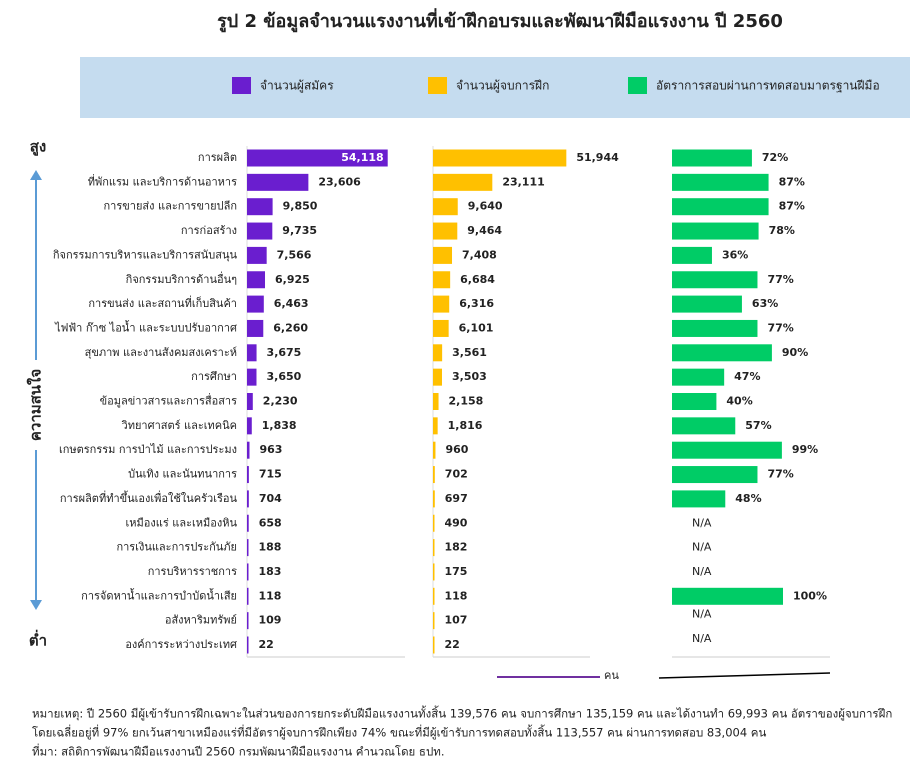 This screenshot has width=924, height=781. What do you see at coordinates (456, 522) in the screenshot?
I see `value-label: 490` at bounding box center [456, 522].